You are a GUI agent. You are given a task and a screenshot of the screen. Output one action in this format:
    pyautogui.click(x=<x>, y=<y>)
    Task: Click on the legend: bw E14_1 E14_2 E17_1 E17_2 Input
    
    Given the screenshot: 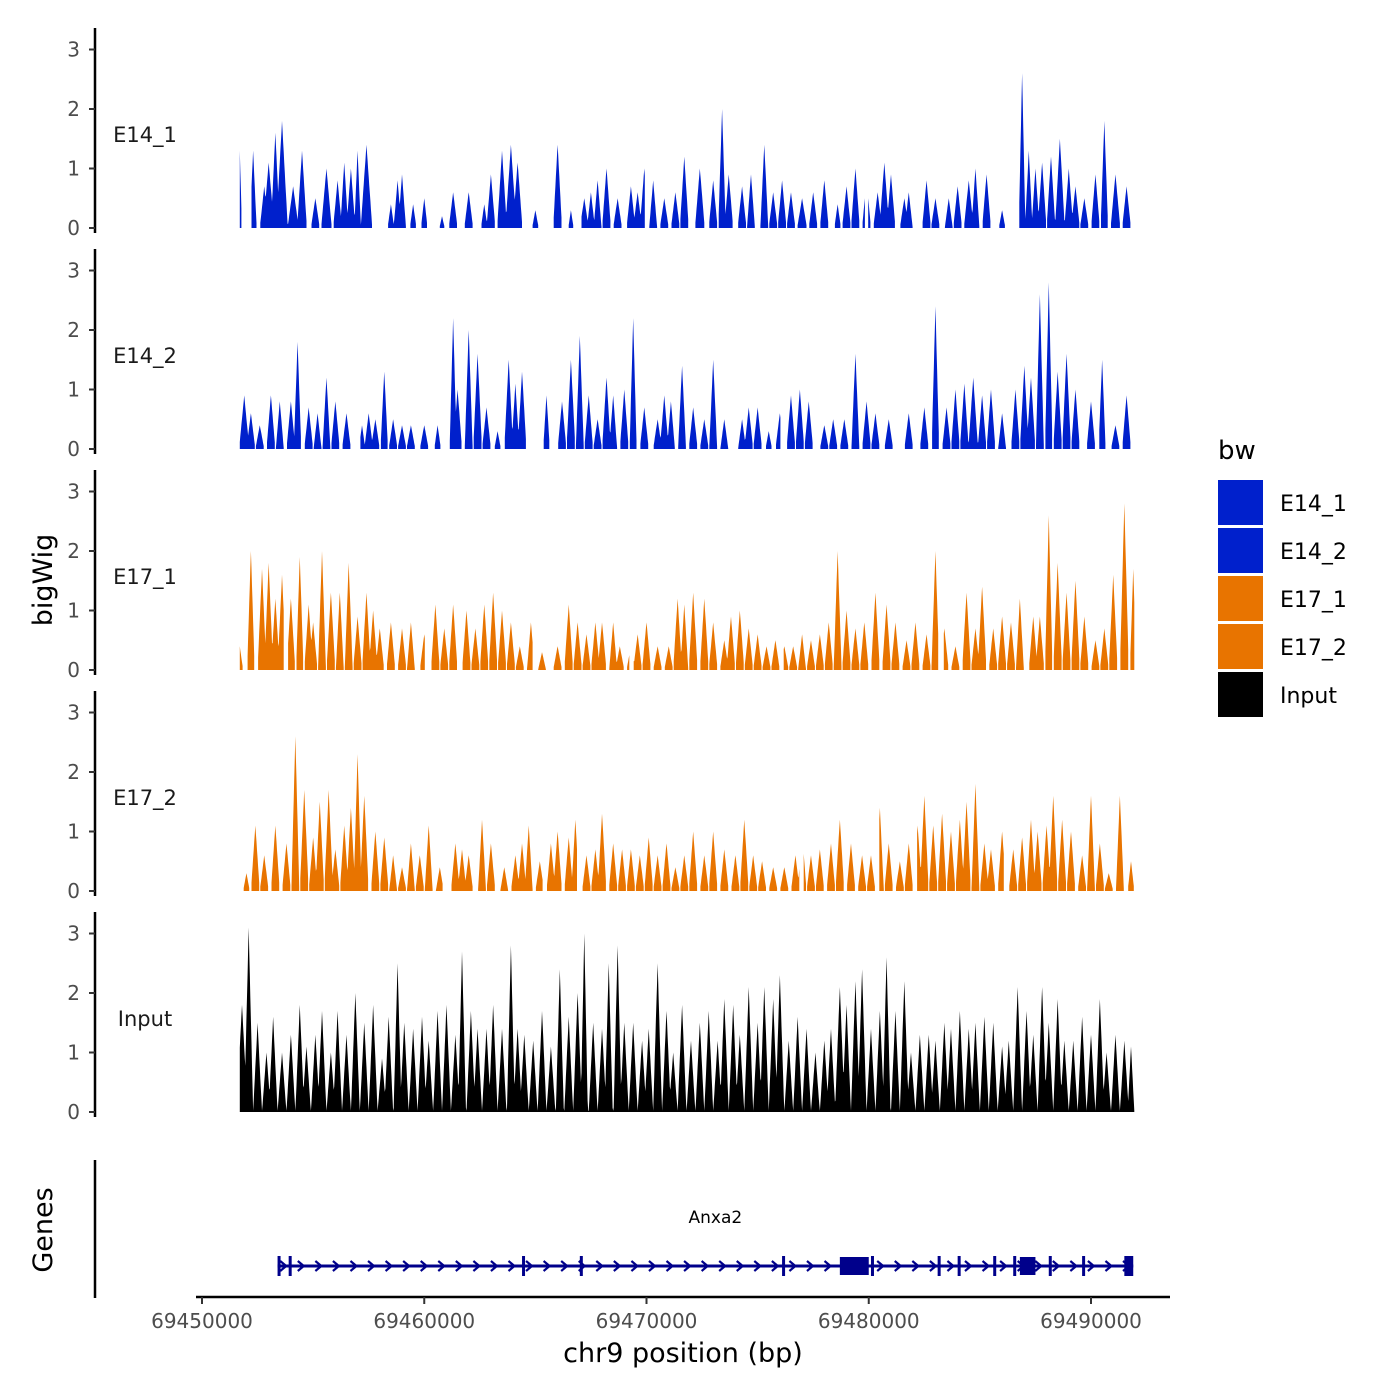 What is the action you would take?
    pyautogui.click(x=1282, y=576)
    